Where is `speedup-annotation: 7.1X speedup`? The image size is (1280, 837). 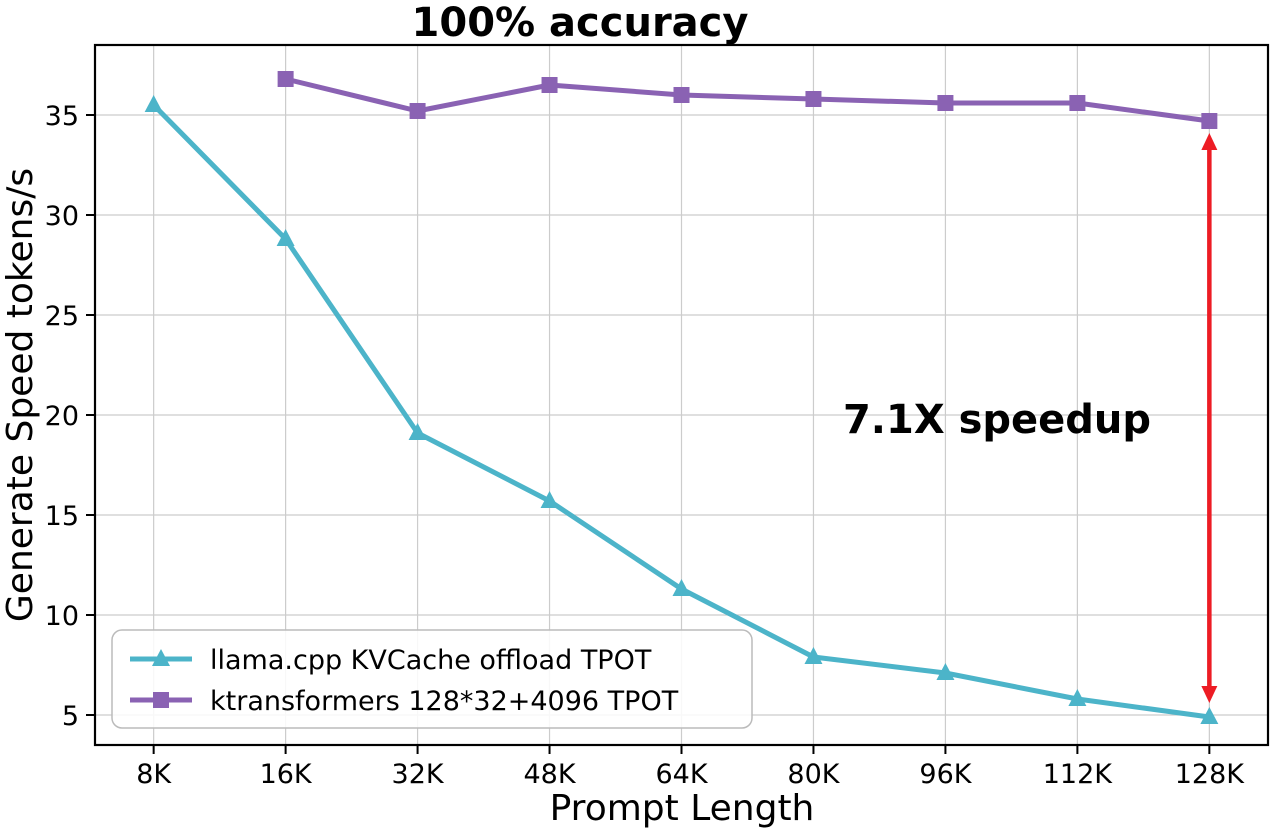
speedup-annotation: 7.1X speedup is located at coordinates (997, 420).